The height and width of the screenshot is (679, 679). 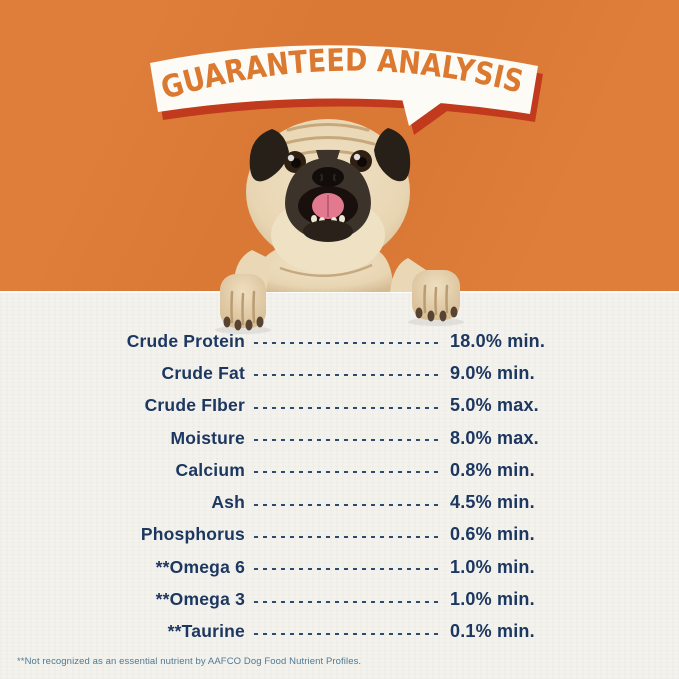 What do you see at coordinates (243, 304) in the screenshot?
I see `pug-left-paw` at bounding box center [243, 304].